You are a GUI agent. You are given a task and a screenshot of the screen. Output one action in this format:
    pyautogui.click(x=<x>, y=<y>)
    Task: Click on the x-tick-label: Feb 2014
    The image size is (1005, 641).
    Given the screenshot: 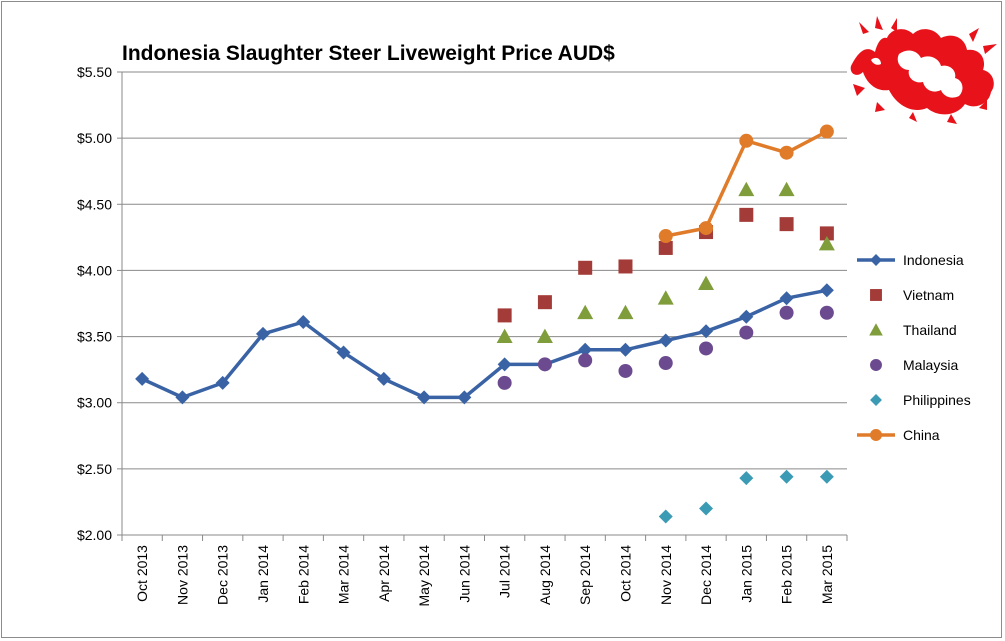 What is the action you would take?
    pyautogui.click(x=303, y=574)
    